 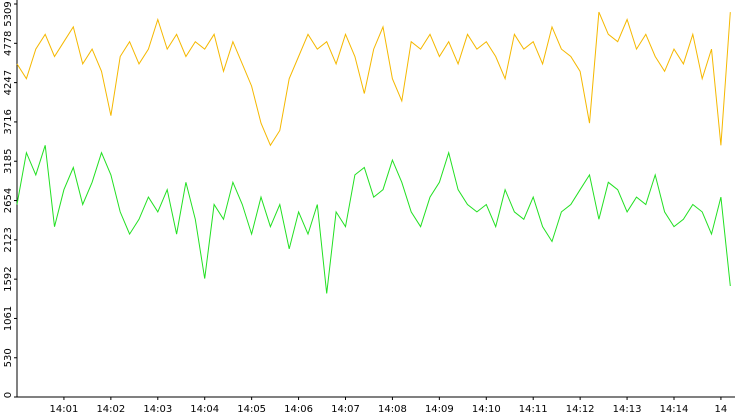 What do you see at coordinates (251, 409) in the screenshot?
I see `x-tick-label: 14:05` at bounding box center [251, 409].